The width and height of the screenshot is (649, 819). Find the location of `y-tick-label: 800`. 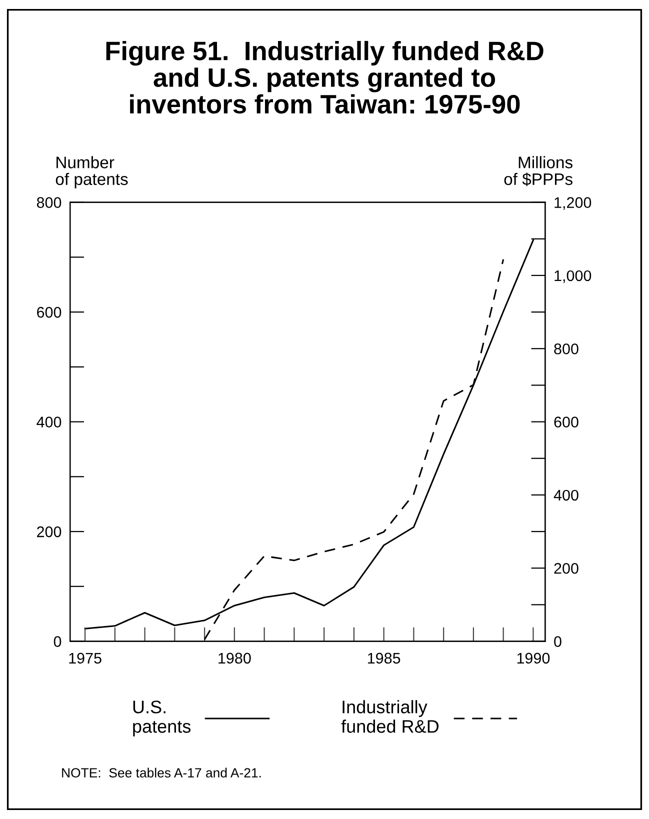

y-tick-label: 800 is located at coordinates (49, 202).